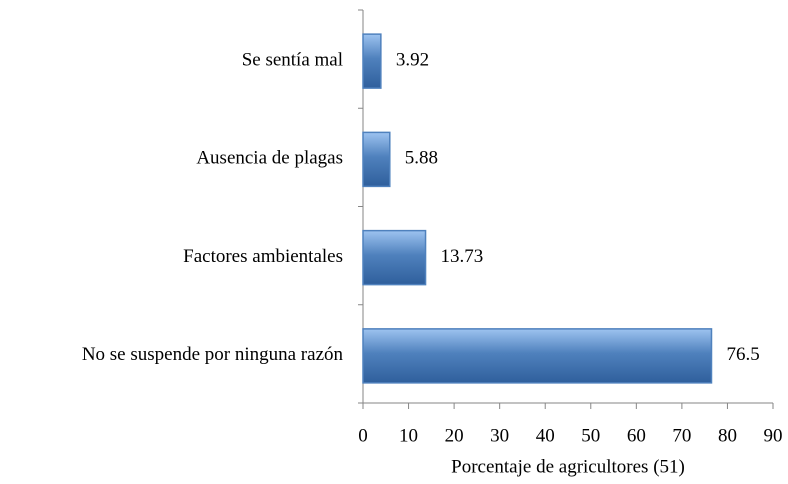 This screenshot has width=788, height=484. What do you see at coordinates (773, 435) in the screenshot?
I see `x-tick-label: 90` at bounding box center [773, 435].